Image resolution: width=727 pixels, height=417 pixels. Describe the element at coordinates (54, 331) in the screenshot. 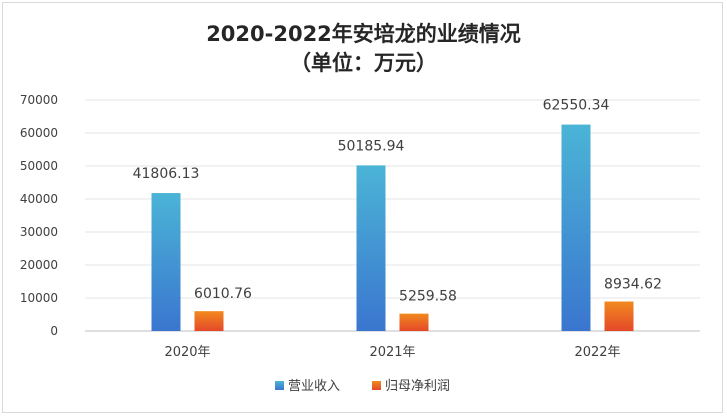

I see `y-tick-label: 0` at that location.